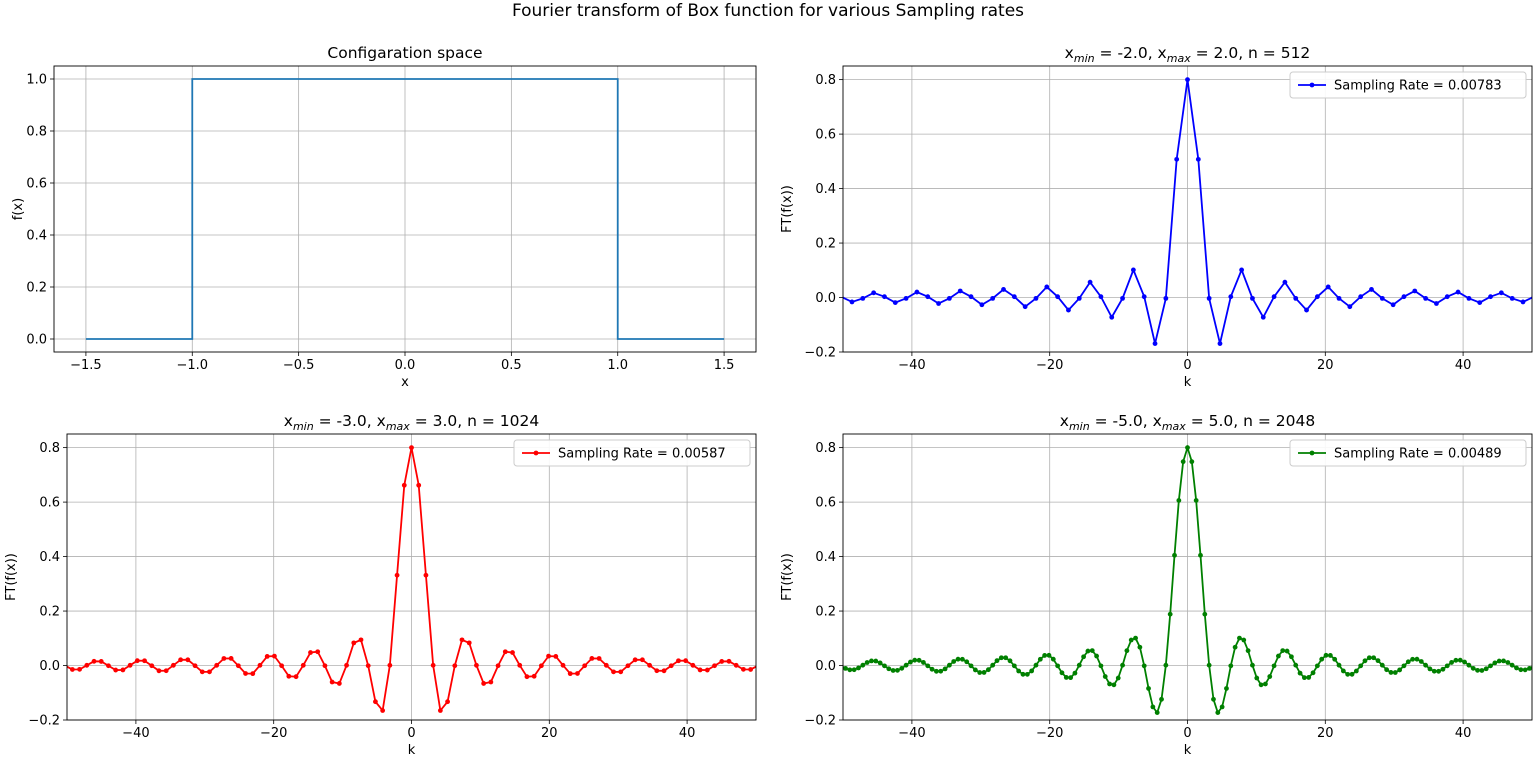 Image resolution: width=1536 pixels, height=767 pixels. What do you see at coordinates (549, 733) in the screenshot?
I see `x-tick-label: 20` at bounding box center [549, 733].